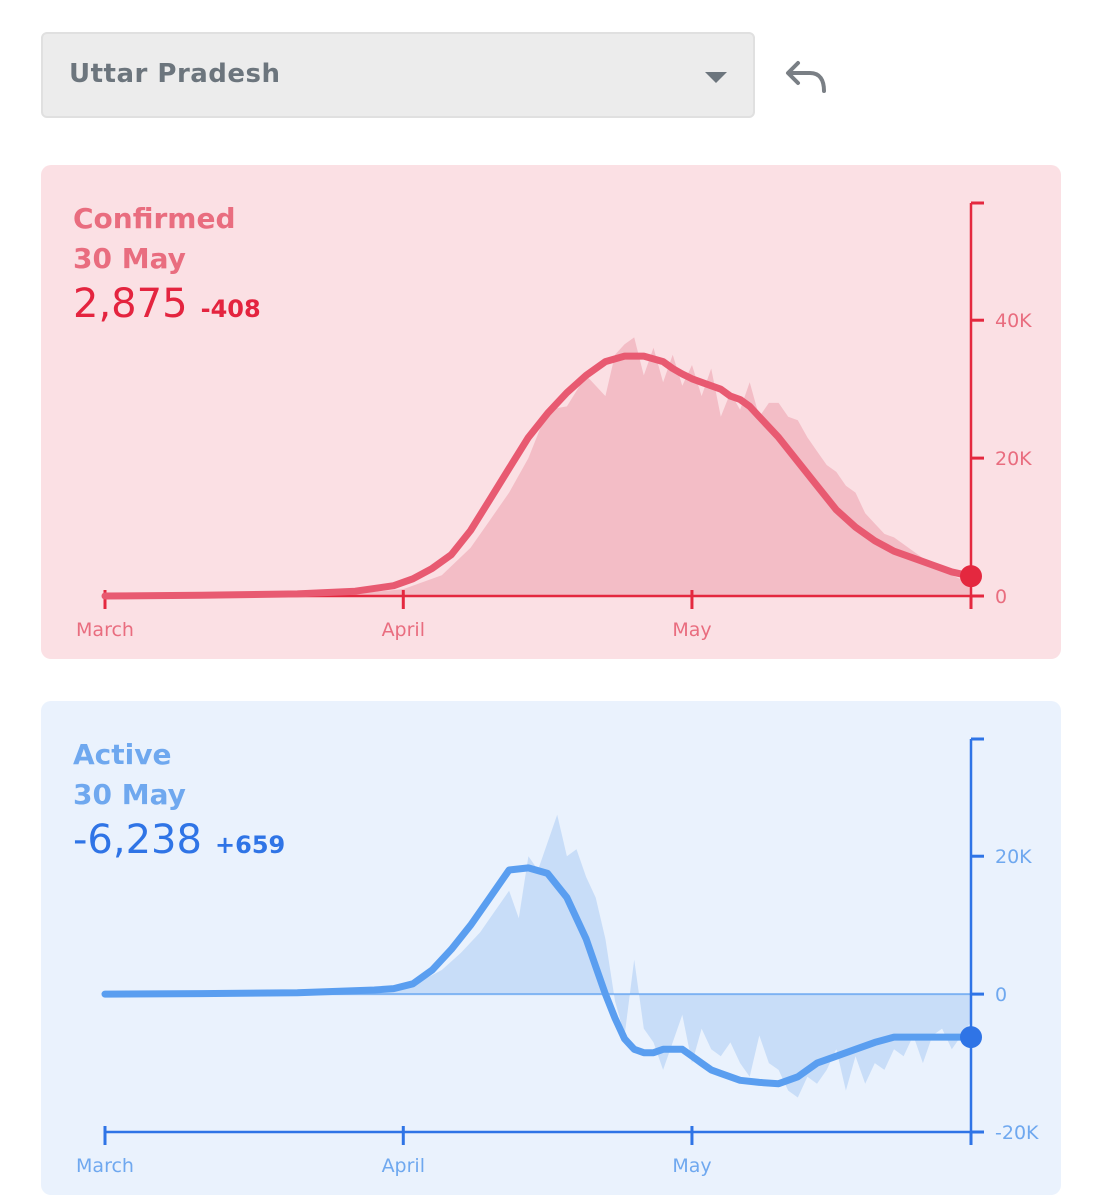 The image size is (1103, 1200). I want to click on active-y-label-0: -20K, so click(1017, 1133).